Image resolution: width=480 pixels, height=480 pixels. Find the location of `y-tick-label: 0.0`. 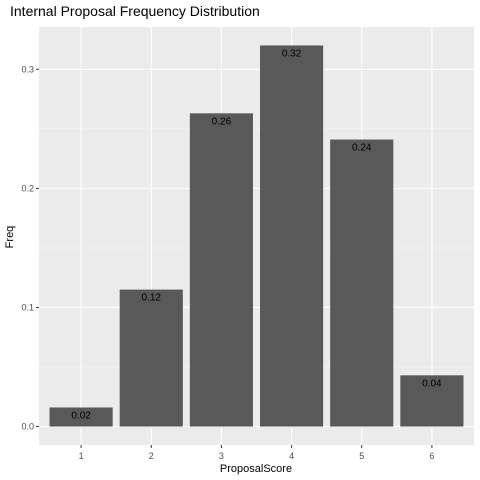

y-tick-label: 0.0 is located at coordinates (27, 427).